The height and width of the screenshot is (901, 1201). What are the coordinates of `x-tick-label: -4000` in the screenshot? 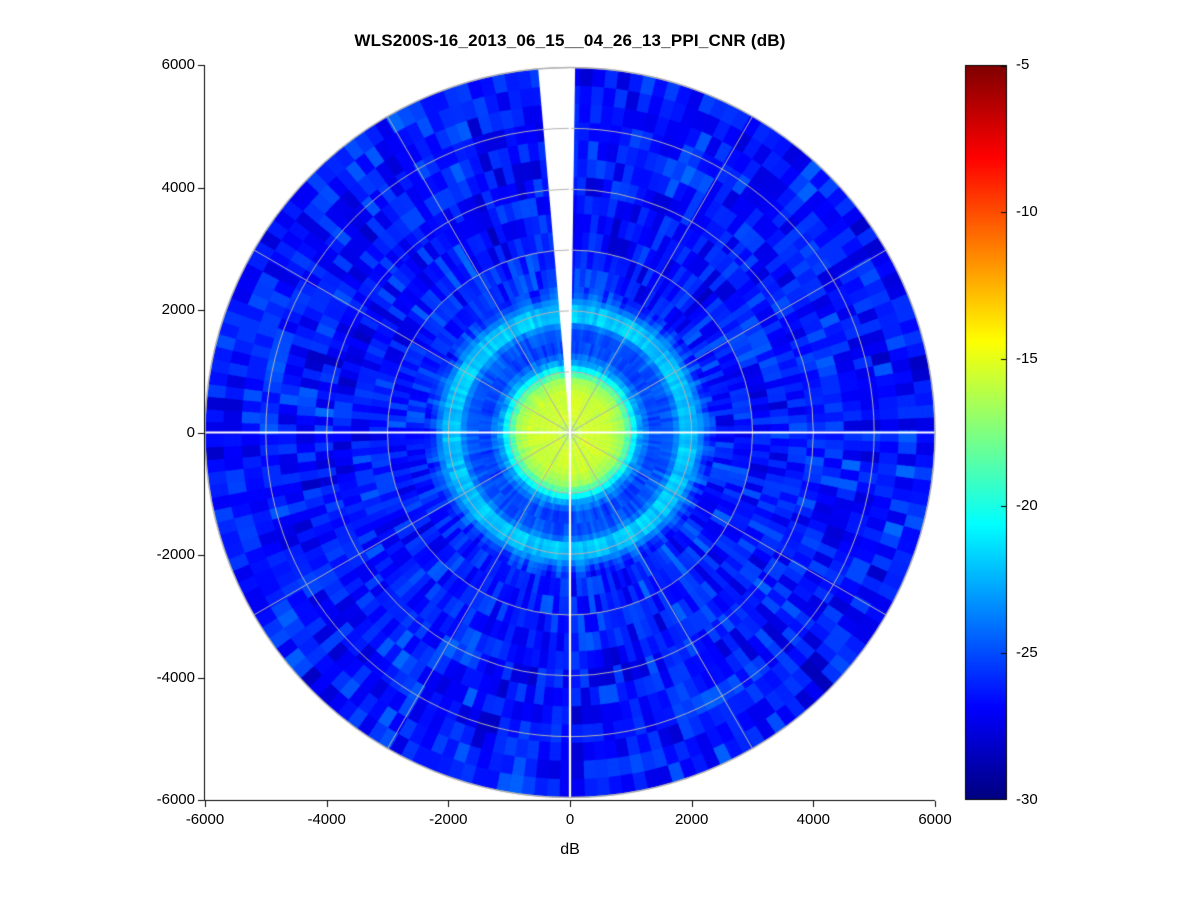 It's located at (326, 819).